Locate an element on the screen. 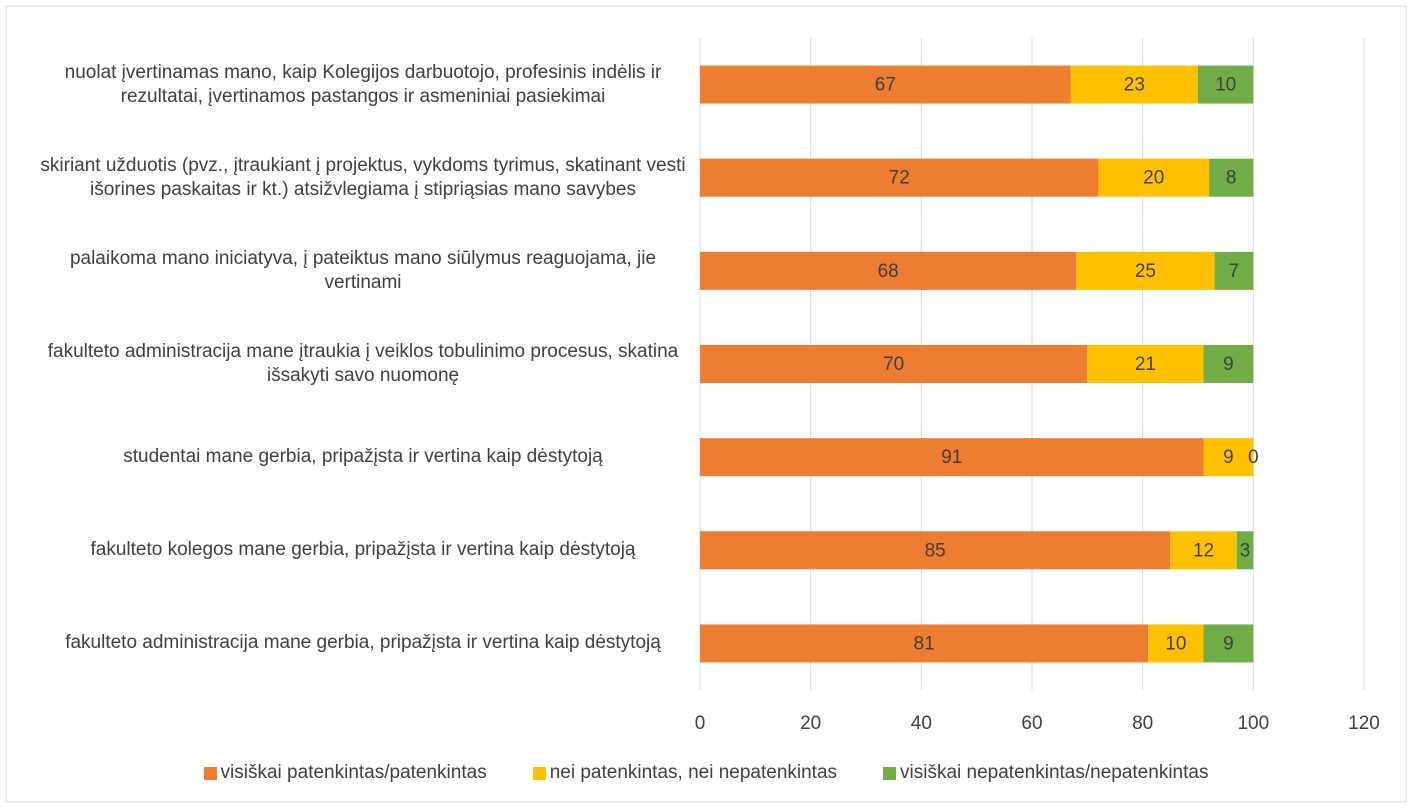  data-label: 70 is located at coordinates (893, 364).